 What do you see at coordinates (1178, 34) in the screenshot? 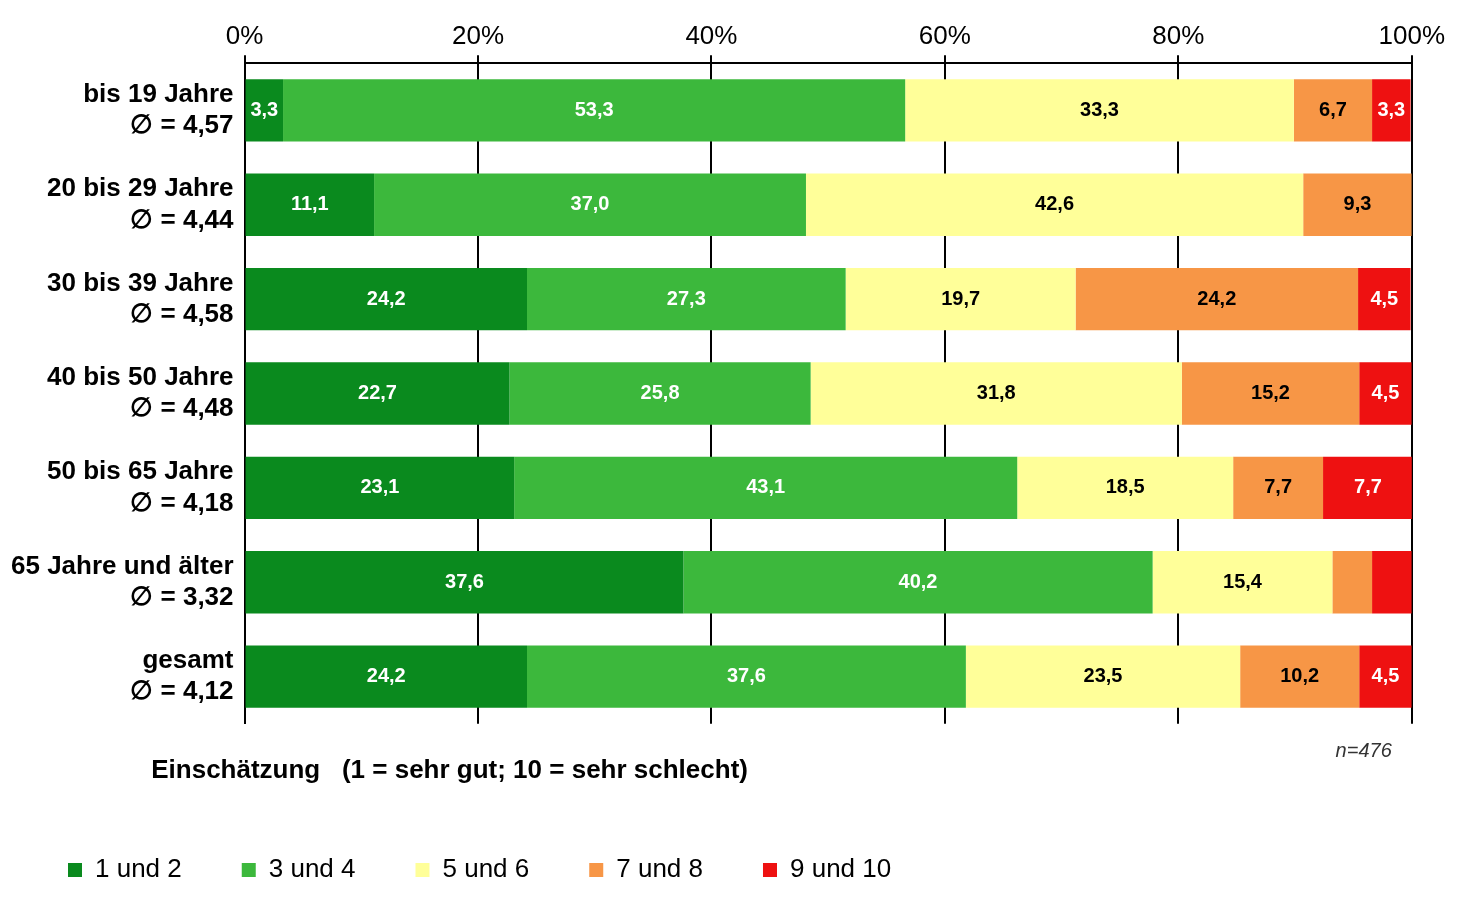
I see `x-tick-label: 80%` at bounding box center [1178, 34].